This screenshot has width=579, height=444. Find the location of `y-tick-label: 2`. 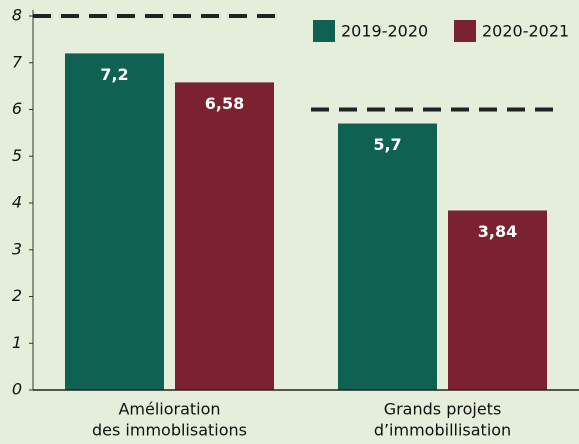

y-tick-label: 2 is located at coordinates (17, 295).